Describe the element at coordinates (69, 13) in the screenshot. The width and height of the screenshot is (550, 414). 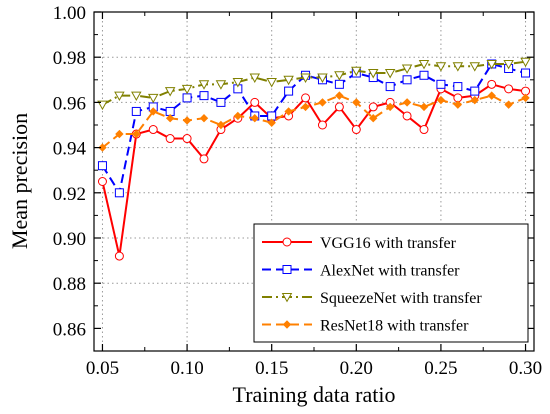
I see `y-tick-label: 1.00` at that location.